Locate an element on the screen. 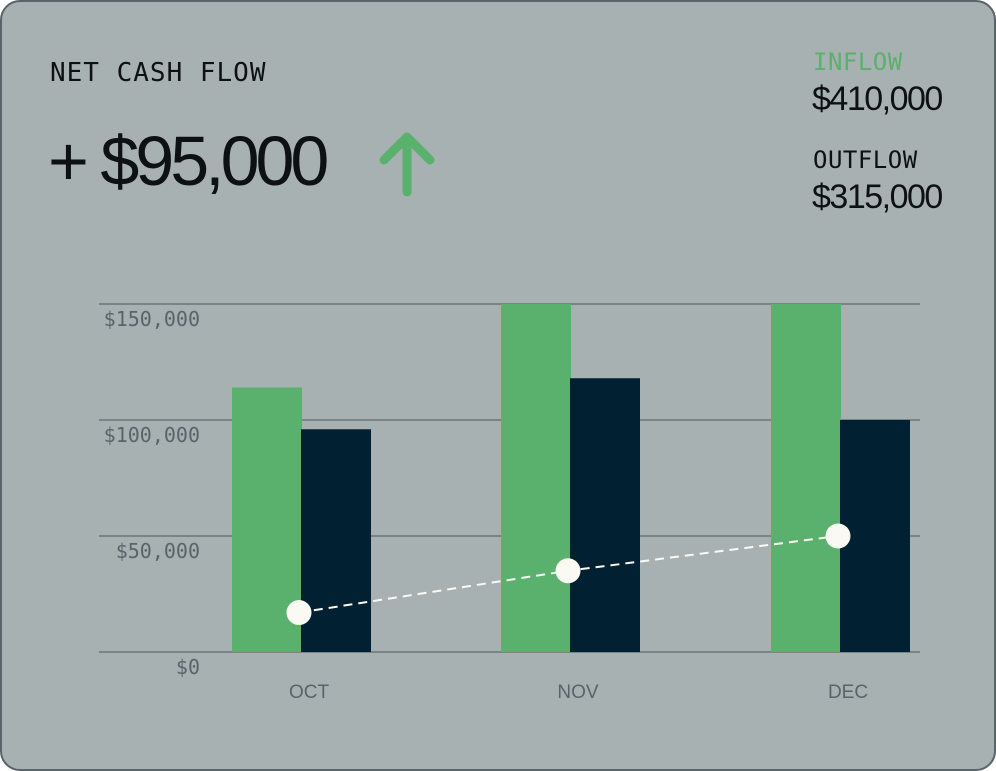 Image resolution: width=996 pixels, height=771 pixels. legend-outflow-label: OUTFLOW is located at coordinates (865, 160).